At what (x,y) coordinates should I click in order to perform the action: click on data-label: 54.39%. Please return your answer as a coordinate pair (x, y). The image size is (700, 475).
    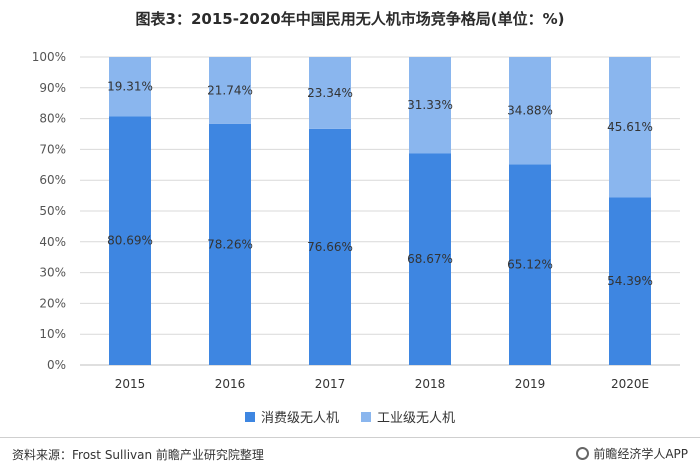
    Looking at the image, I should click on (630, 281).